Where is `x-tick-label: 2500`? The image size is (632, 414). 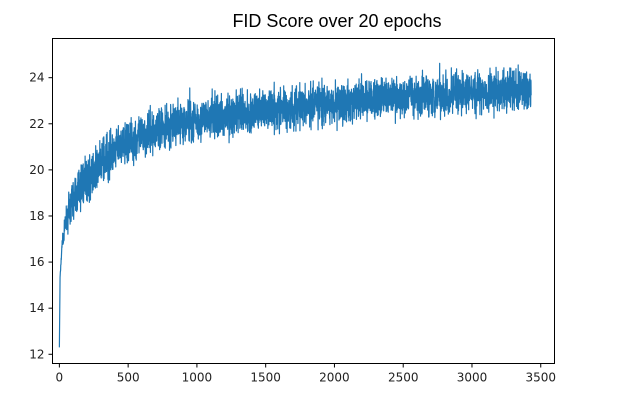
x-tick-label: 2500 is located at coordinates (403, 378).